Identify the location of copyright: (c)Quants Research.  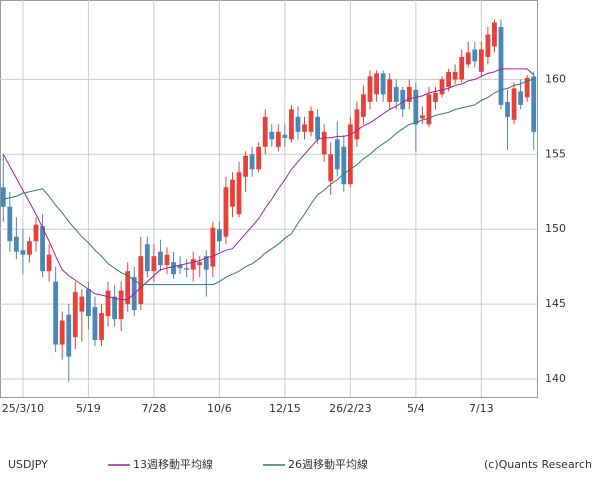
(538, 464).